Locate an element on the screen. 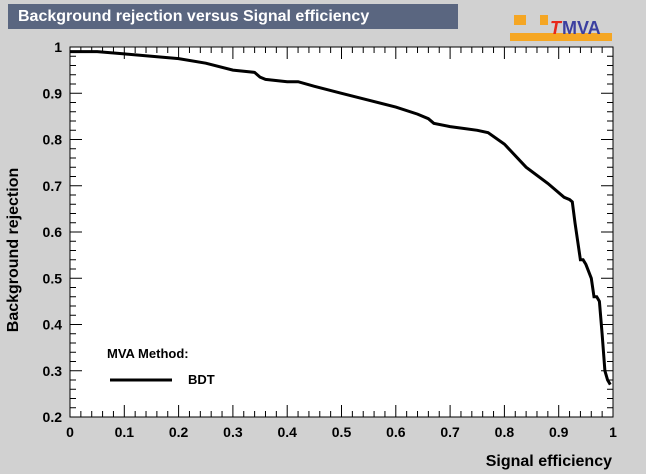 This screenshot has width=646, height=474. y-tick-label: 0.4 is located at coordinates (53, 325).